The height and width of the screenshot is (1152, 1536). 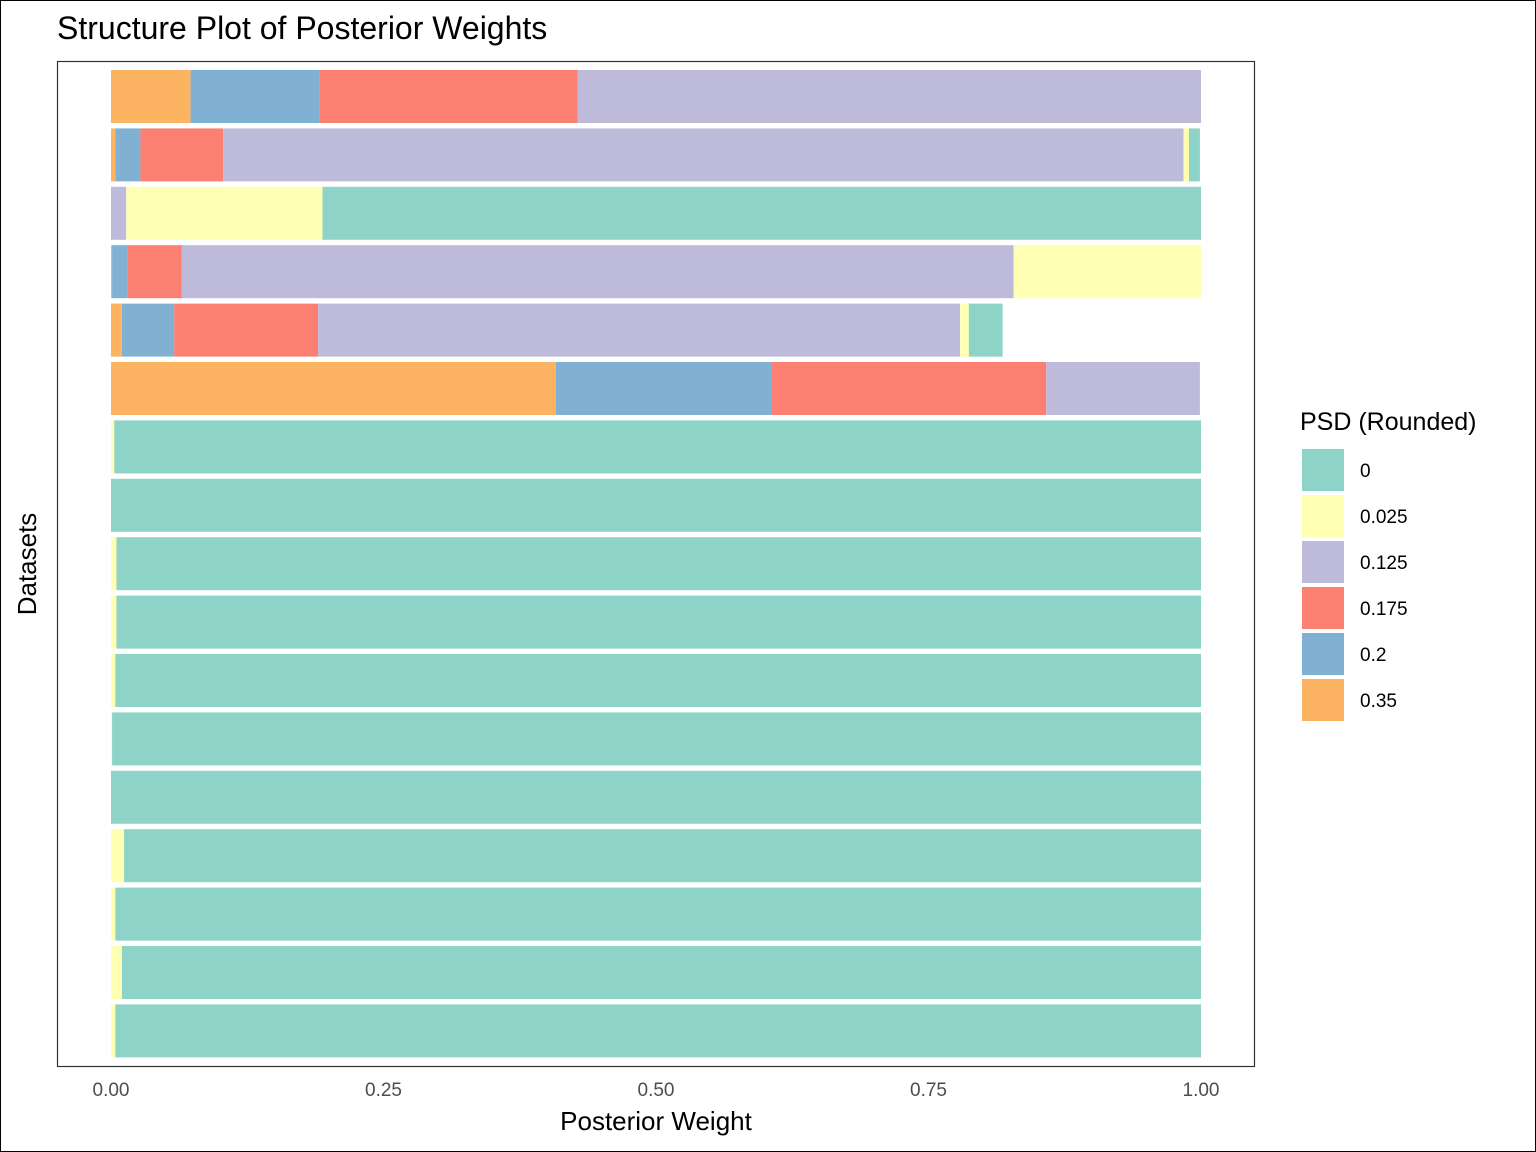 I want to click on y-axis-title: Datasets, so click(x=27, y=564).